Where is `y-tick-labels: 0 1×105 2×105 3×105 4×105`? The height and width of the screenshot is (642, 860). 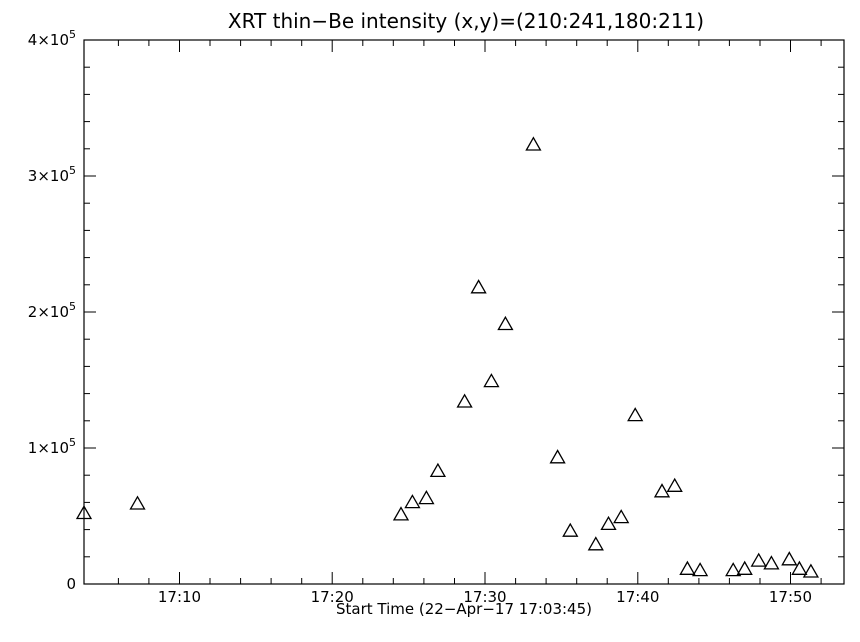 y-tick-labels: 0 1×105 2×105 3×105 4×105 is located at coordinates (52, 310).